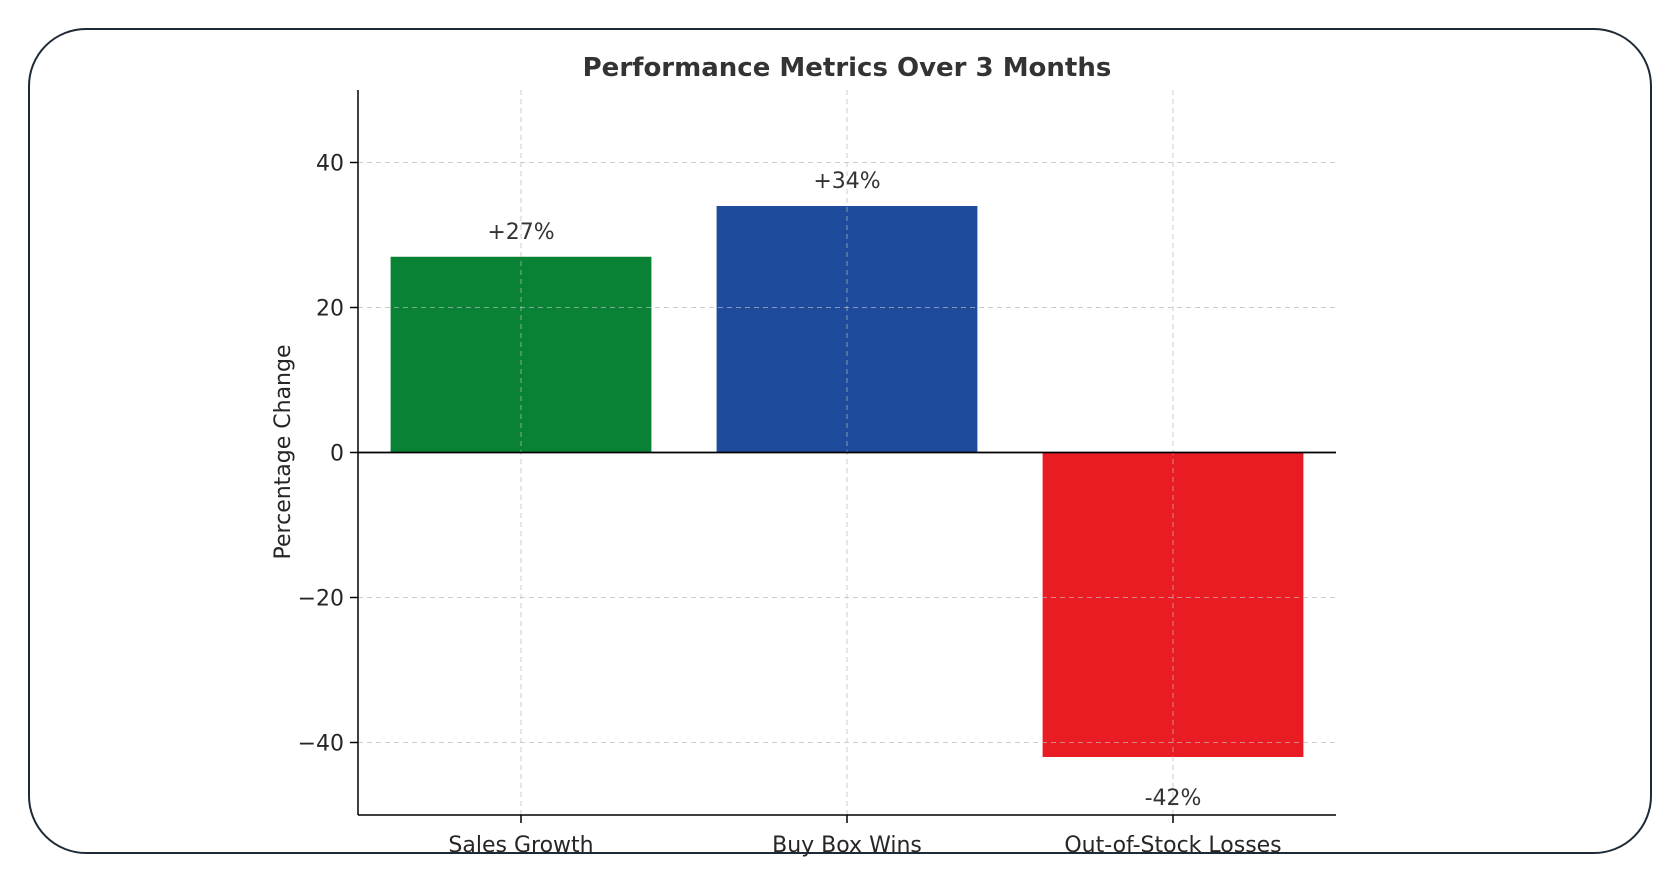 This screenshot has width=1673, height=881. What do you see at coordinates (328, 454) in the screenshot?
I see `y-ticks: −40 −20 0 20 40` at bounding box center [328, 454].